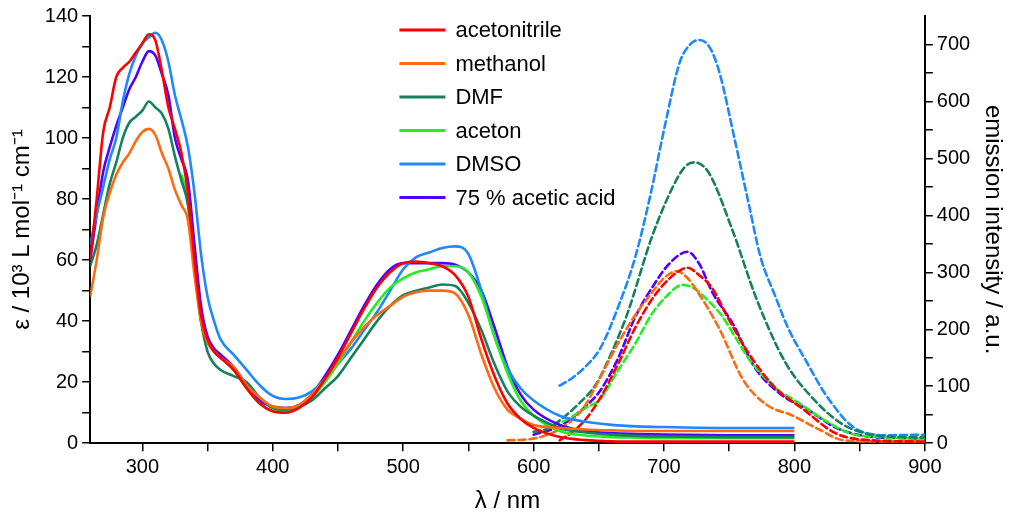 This screenshot has height=520, width=1017. I want to click on legend-label: DMF, so click(479, 97).